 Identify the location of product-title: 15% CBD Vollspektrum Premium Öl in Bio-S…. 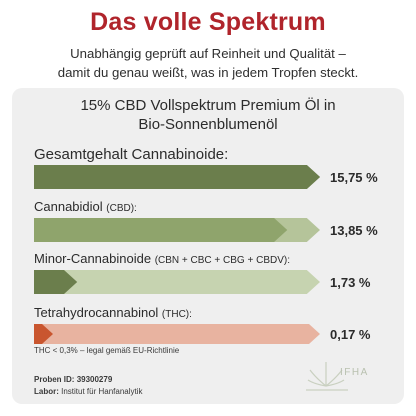
(208, 115).